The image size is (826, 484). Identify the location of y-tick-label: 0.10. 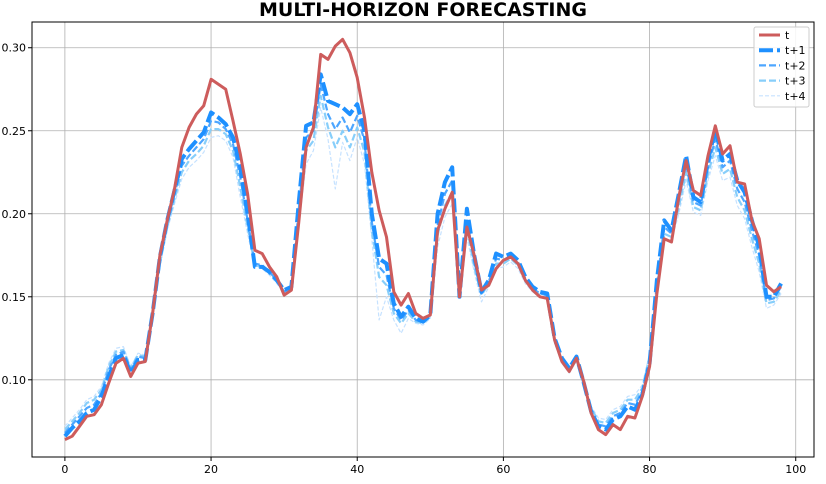
(14, 380).